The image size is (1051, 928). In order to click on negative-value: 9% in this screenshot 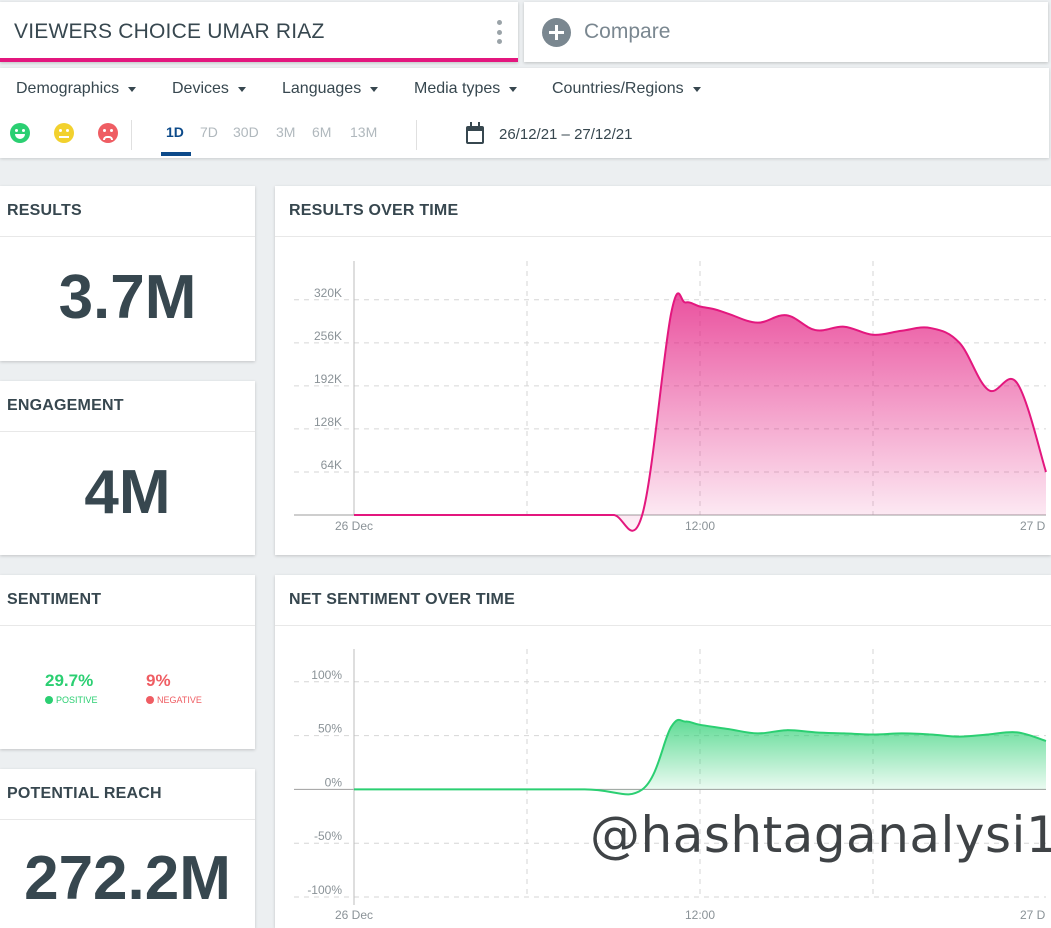, I will do `click(158, 680)`.